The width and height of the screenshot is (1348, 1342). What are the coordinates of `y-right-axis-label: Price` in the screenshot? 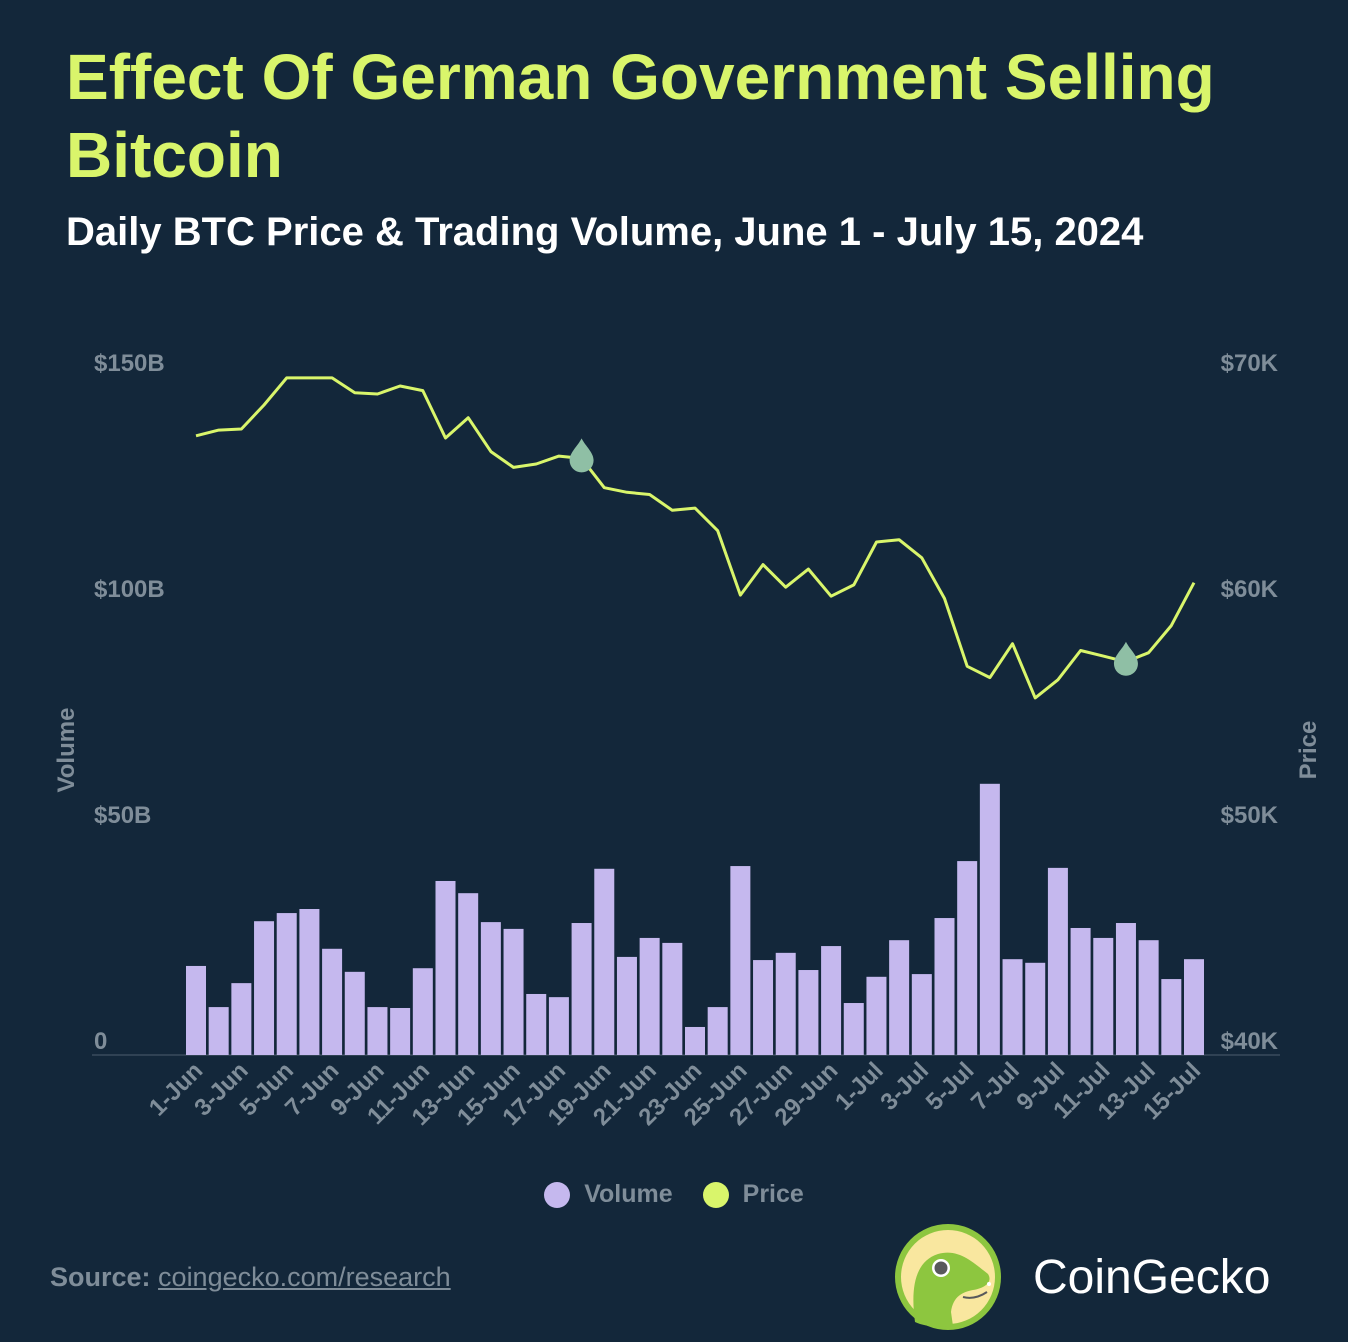 It's located at (1308, 750).